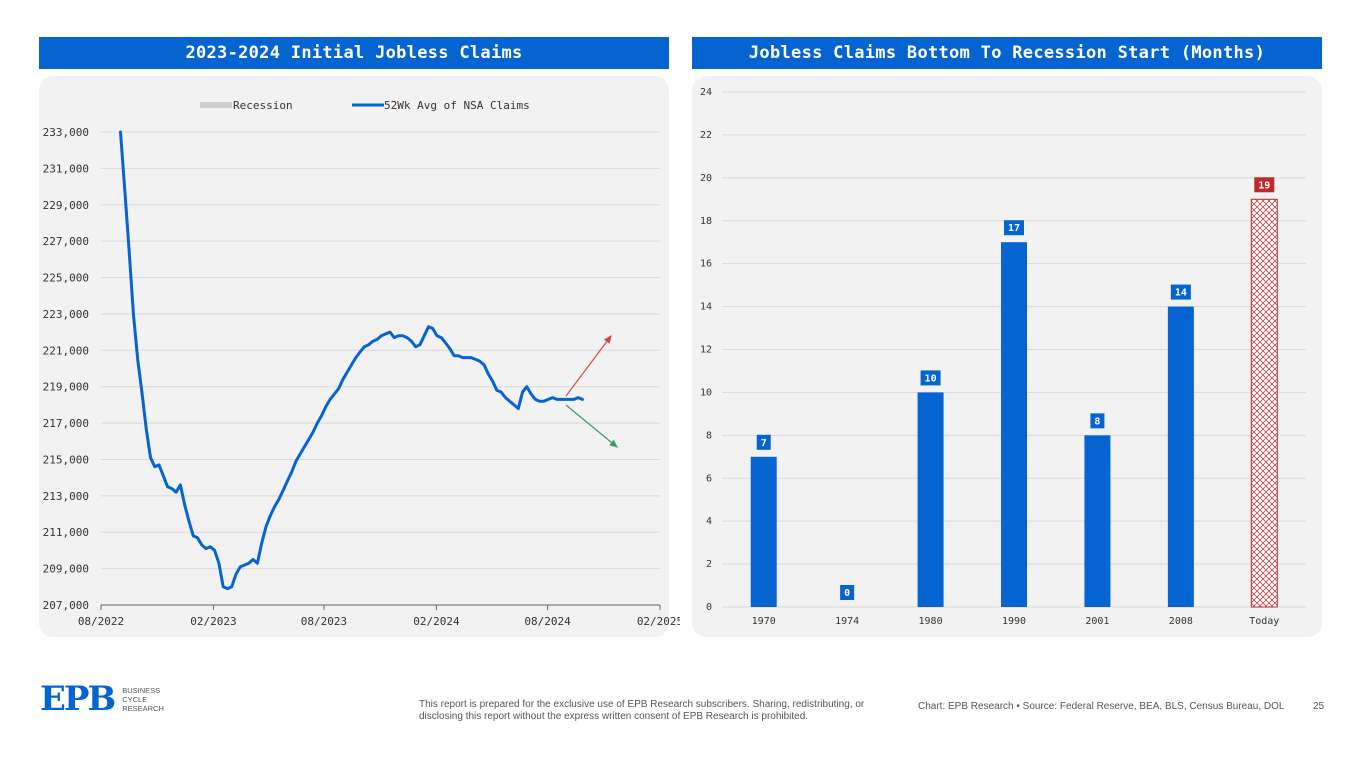  Describe the element at coordinates (66, 350) in the screenshot. I see `y-tick-label: 221,000` at that location.